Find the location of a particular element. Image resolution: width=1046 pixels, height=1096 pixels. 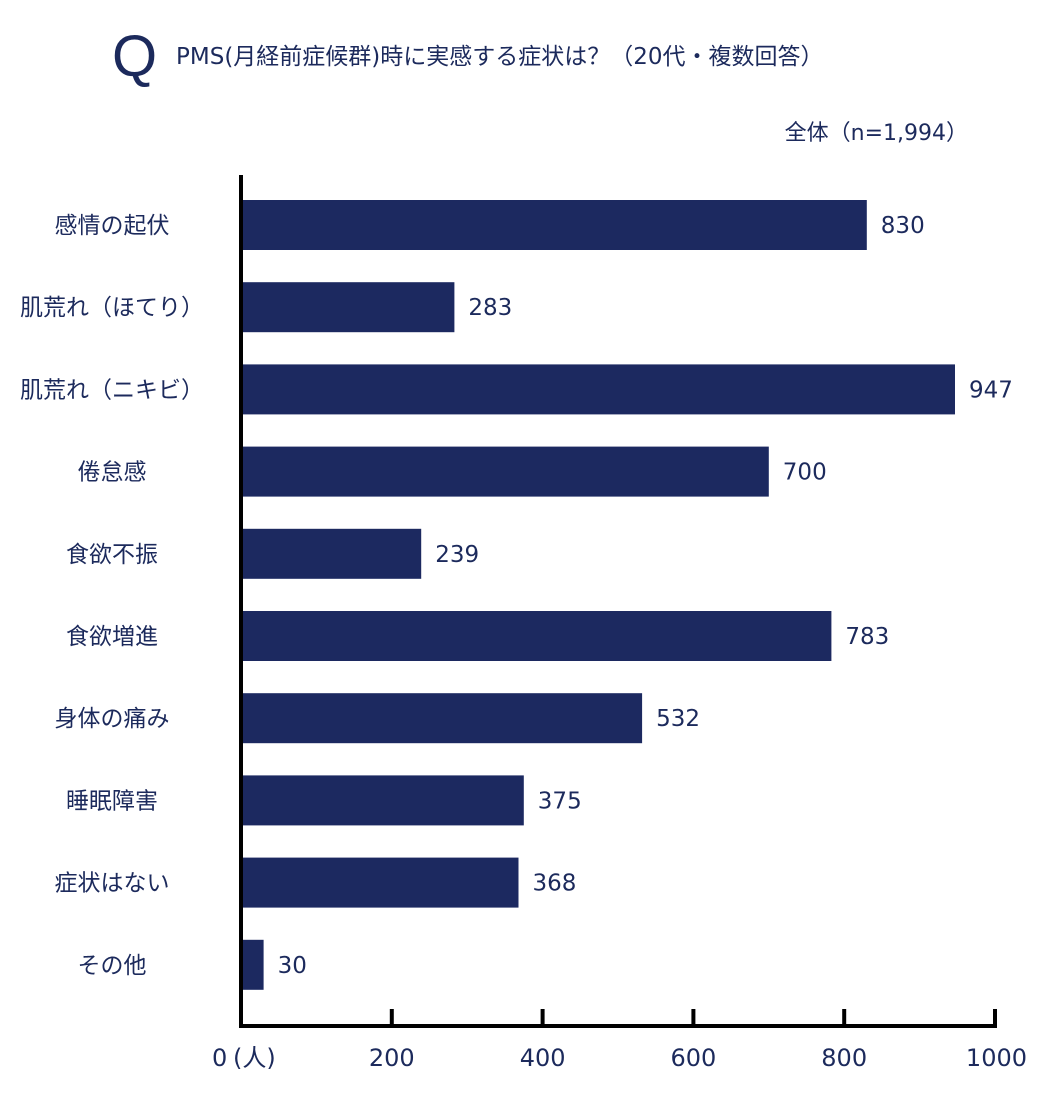

value-label: 532 is located at coordinates (678, 719).